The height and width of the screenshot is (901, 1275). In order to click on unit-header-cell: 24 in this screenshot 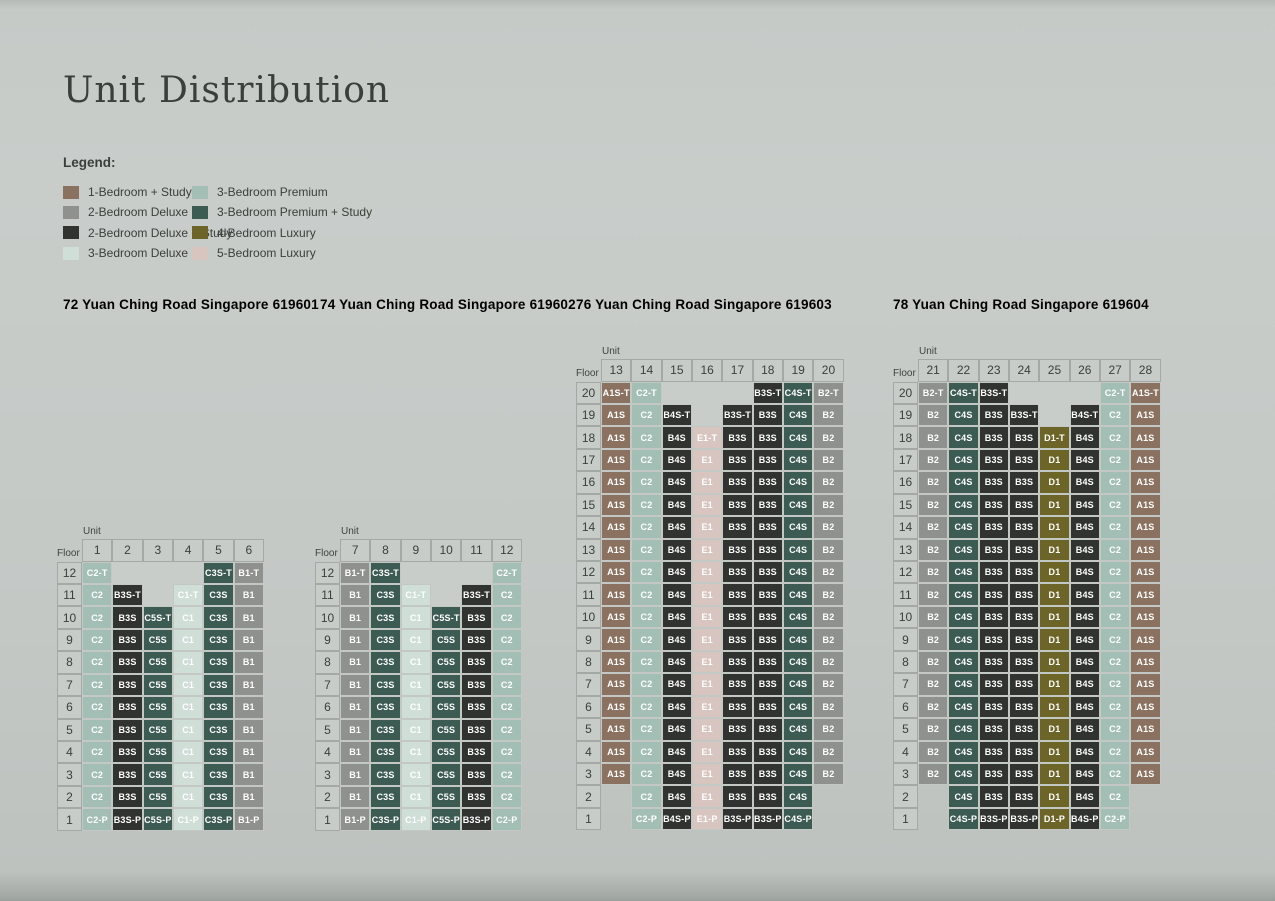, I will do `click(1024, 370)`.